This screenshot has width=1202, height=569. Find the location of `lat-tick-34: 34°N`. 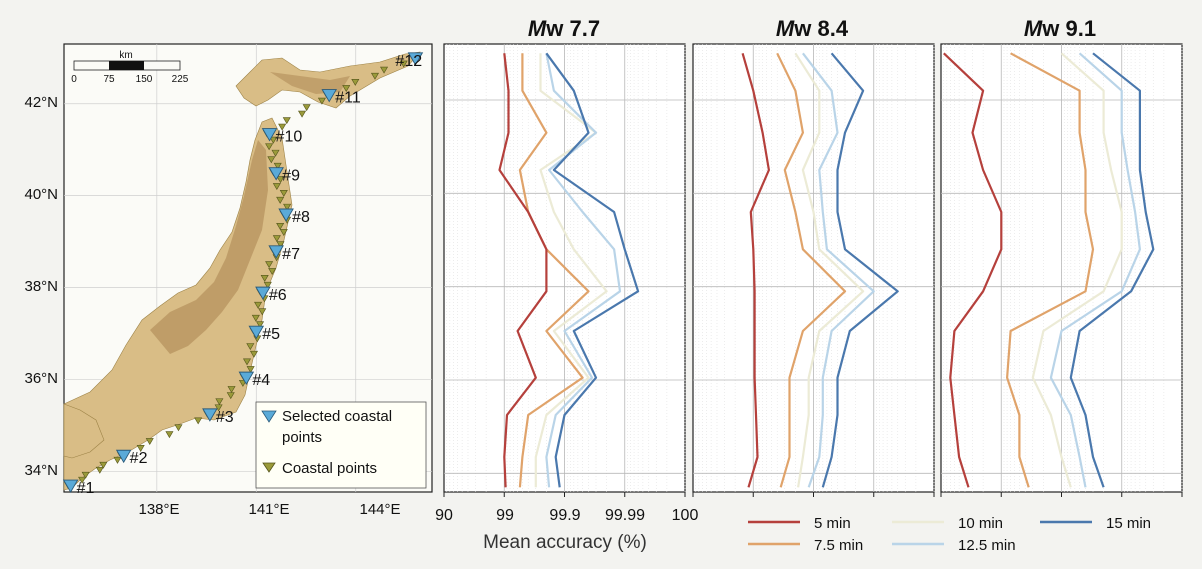

lat-tick-34: 34°N is located at coordinates (41, 470).